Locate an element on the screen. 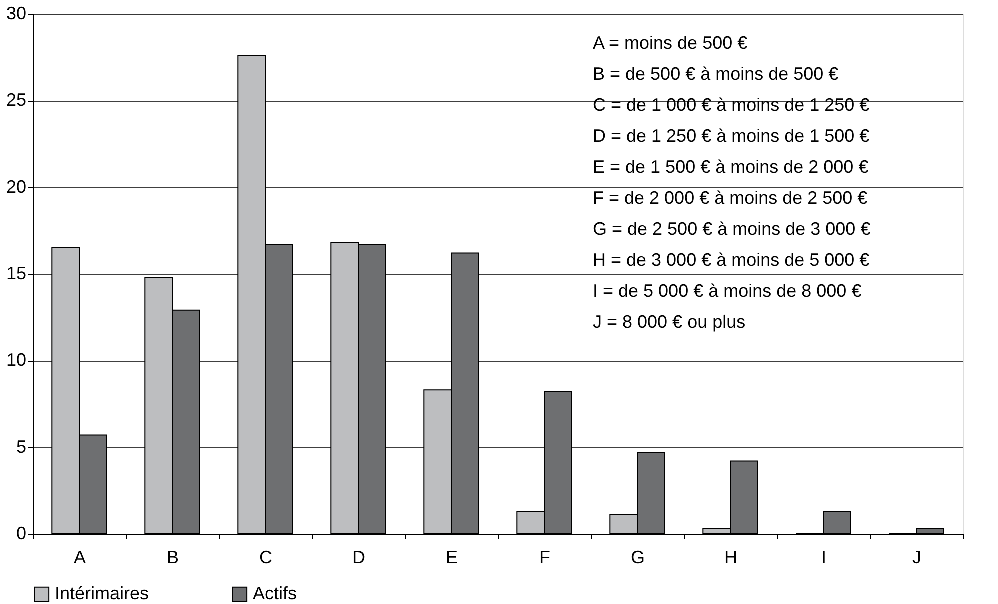 The width and height of the screenshot is (998, 604). y-tick-label: 10 is located at coordinates (16, 360).